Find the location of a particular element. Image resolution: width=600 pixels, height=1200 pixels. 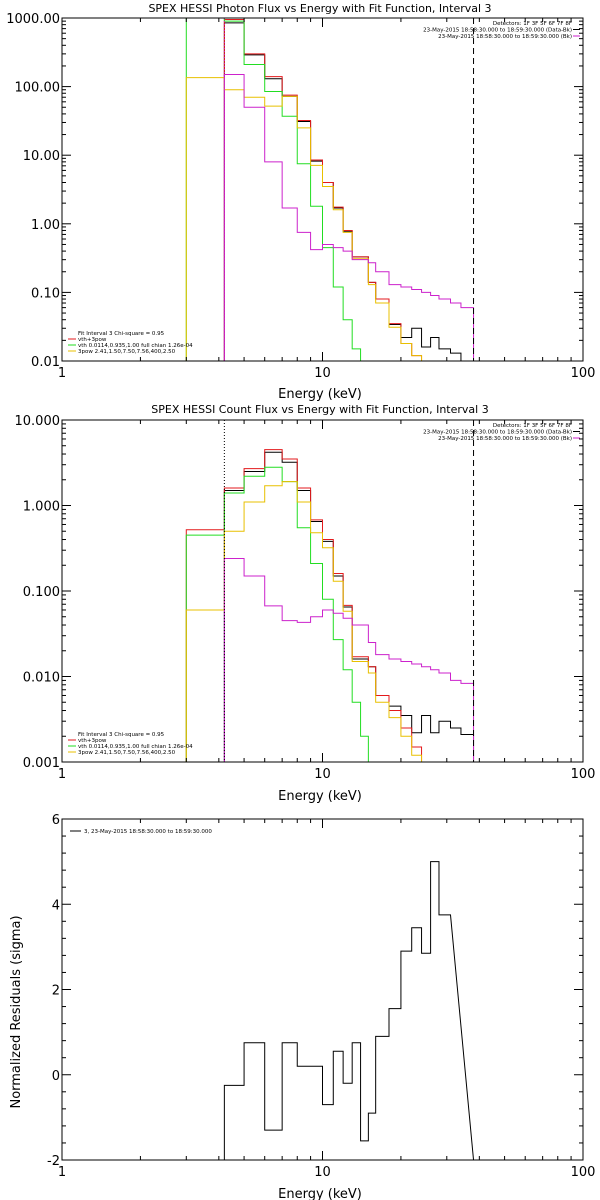

y-tick-label: 1000.00 is located at coordinates (33, 19).